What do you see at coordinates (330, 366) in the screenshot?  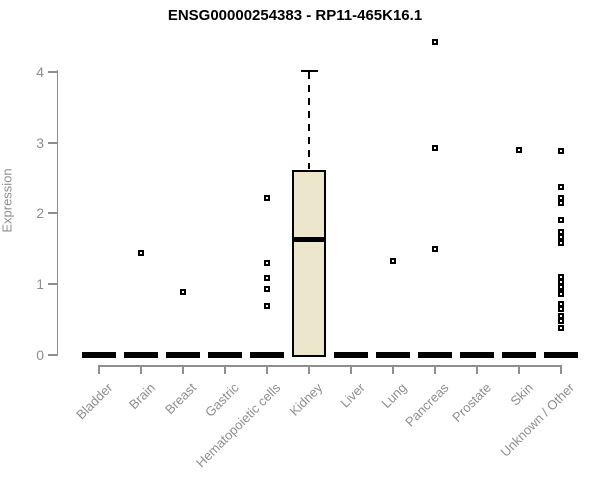 I see `x-axis-line` at bounding box center [330, 366].